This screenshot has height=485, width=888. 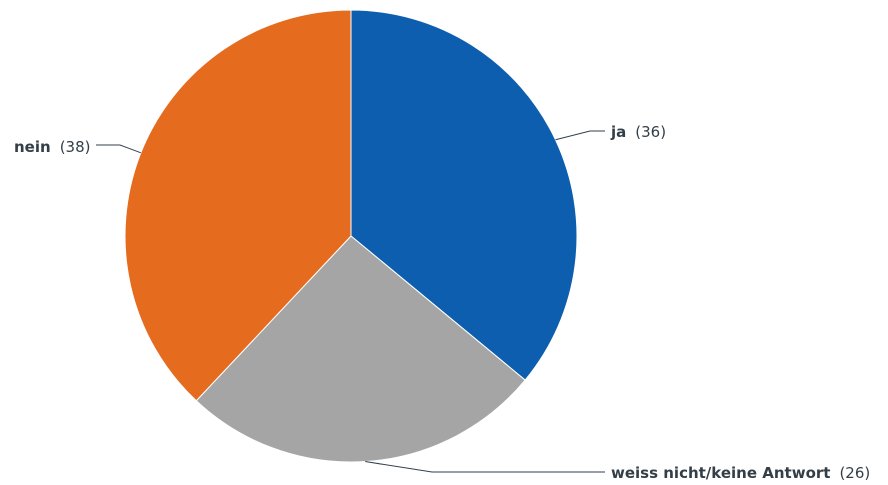 I want to click on slice-label-ja-name: ja, so click(x=618, y=132).